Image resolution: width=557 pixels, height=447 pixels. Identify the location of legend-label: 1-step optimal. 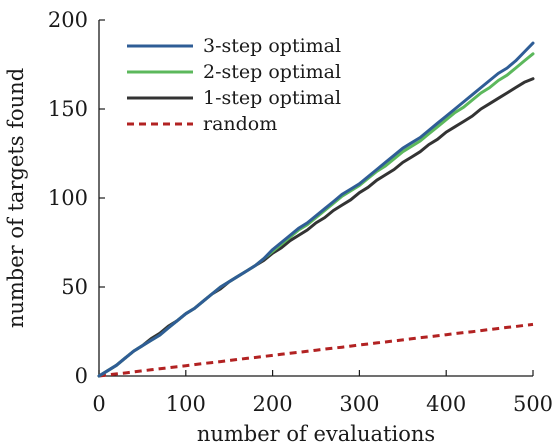
(272, 98).